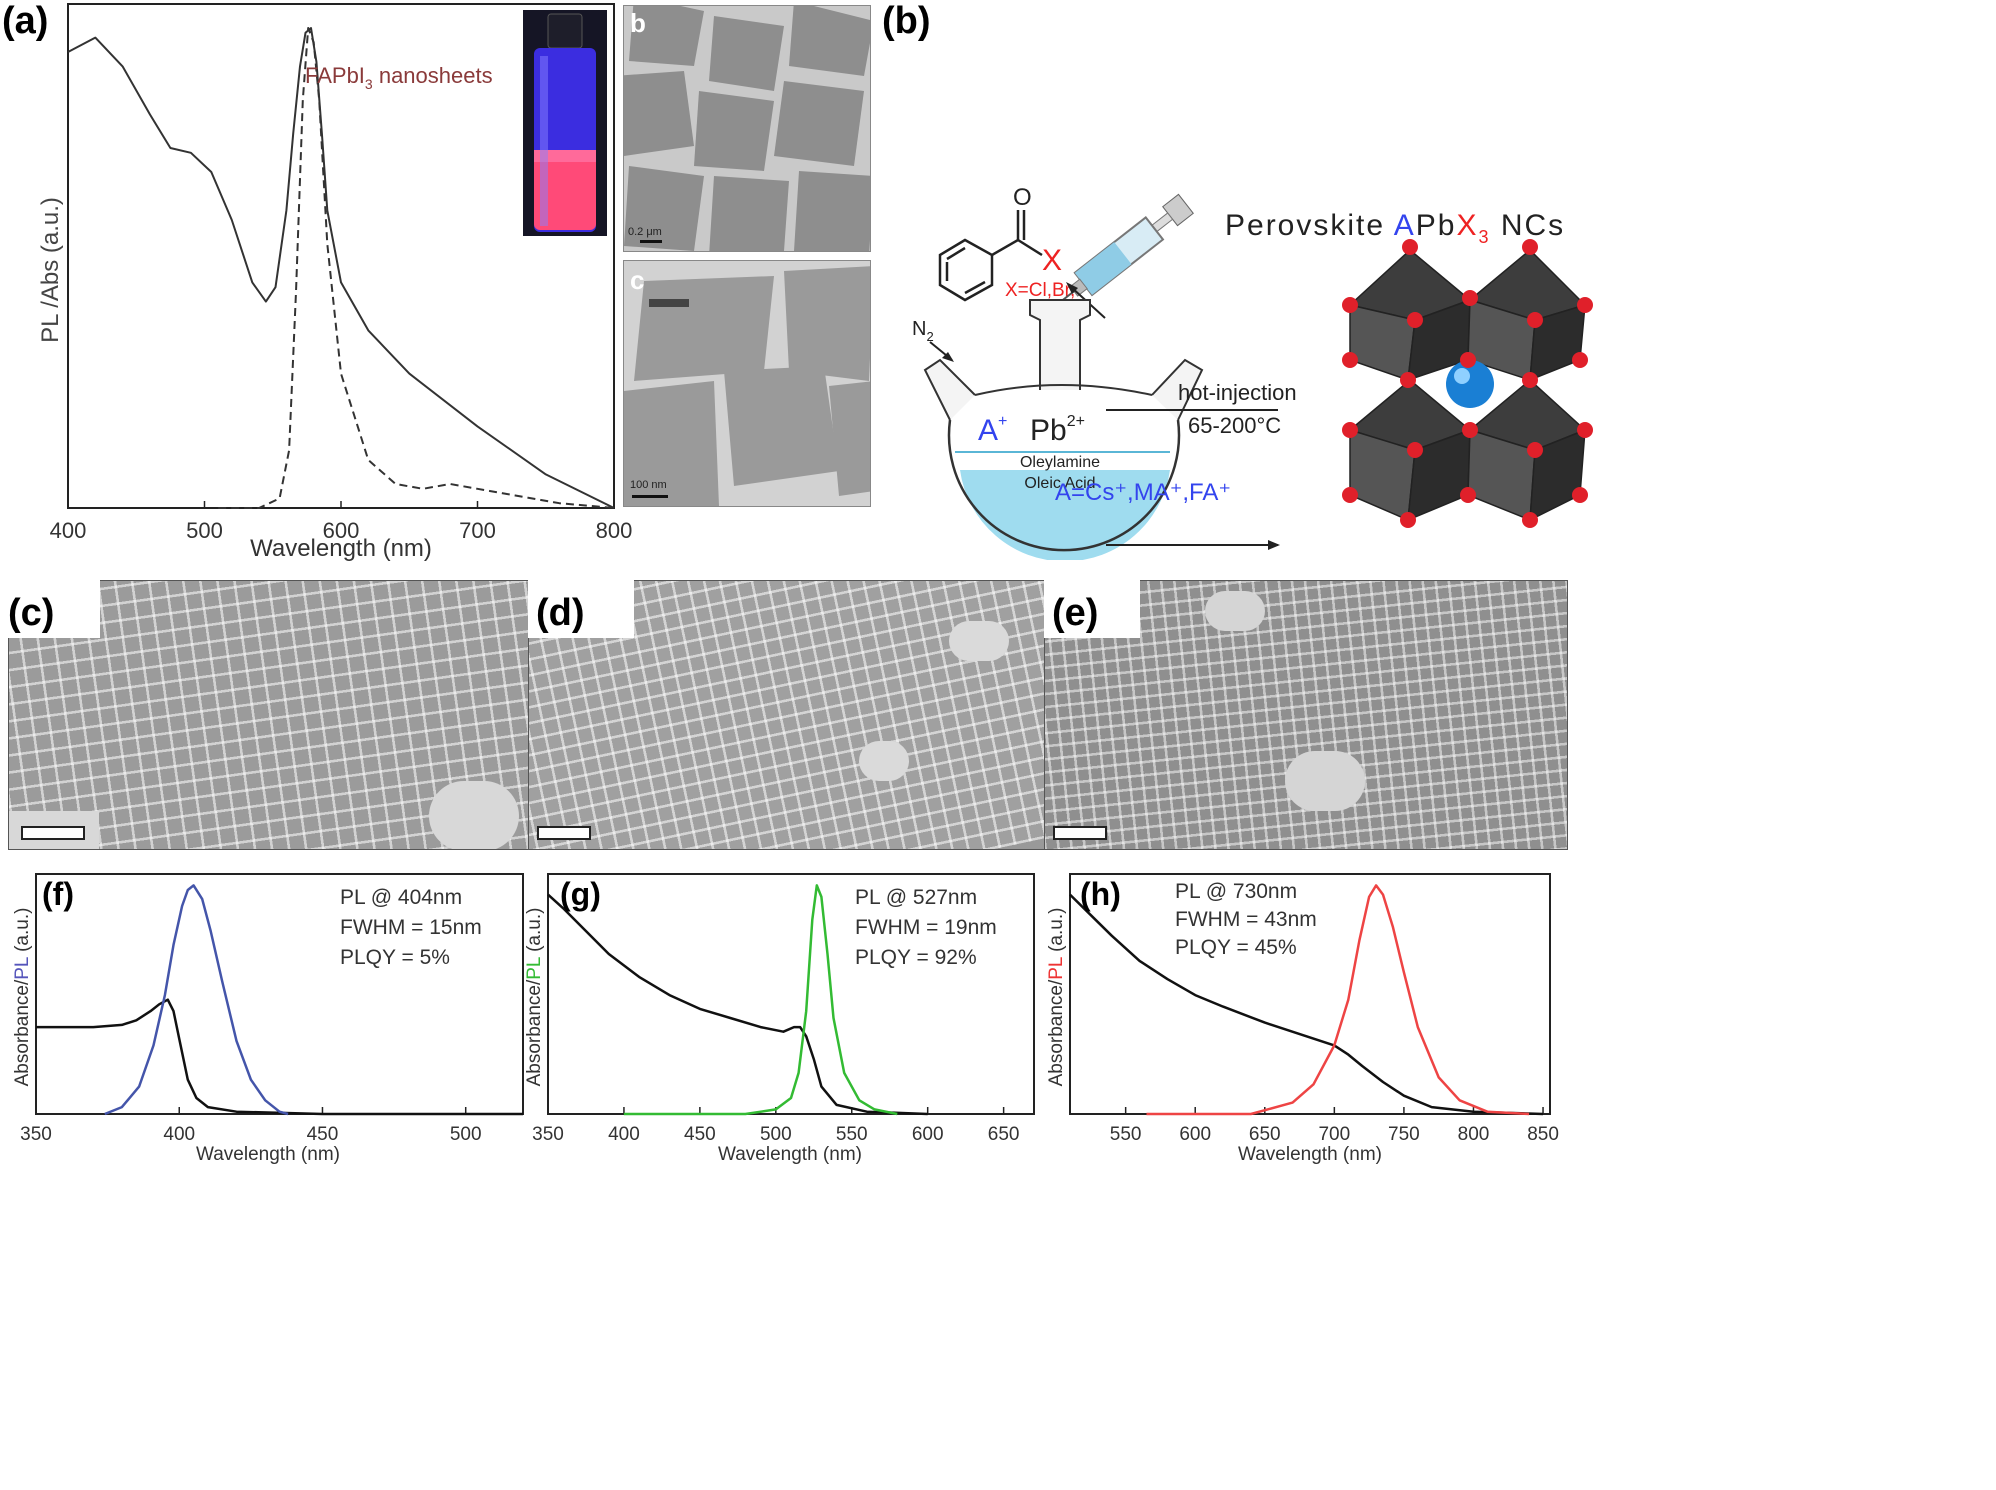 The height and width of the screenshot is (1490, 1996). What do you see at coordinates (1395, 228) in the screenshot?
I see `perovskite-title: Perovskite APbX3 NCs` at bounding box center [1395, 228].